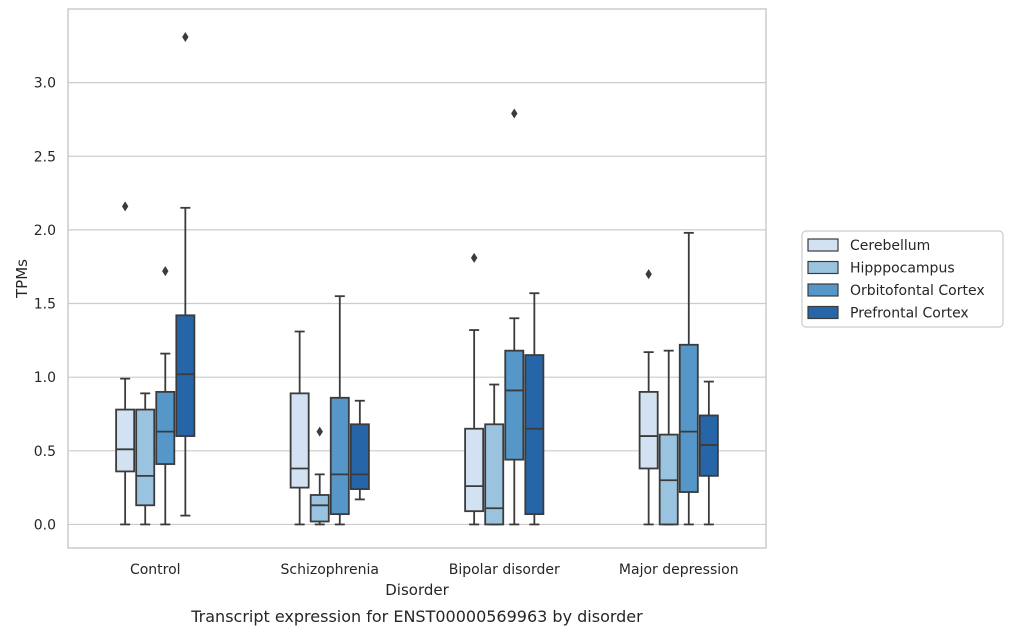 This screenshot has height=634, width=1014. Describe the element at coordinates (890, 246) in the screenshot. I see `legend-label: Cerebellum` at that location.